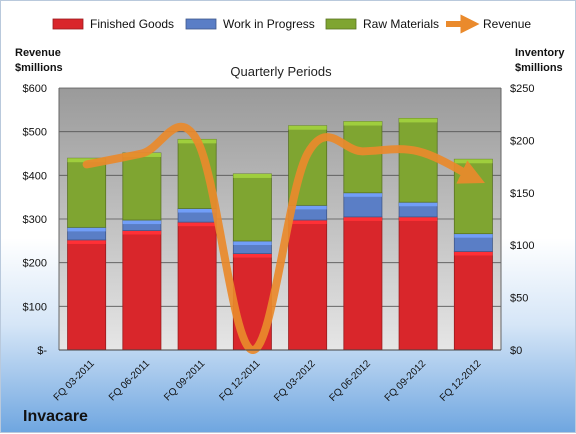 Image resolution: width=576 pixels, height=434 pixels. Describe the element at coordinates (295, 381) in the screenshot. I see `x-tick-label: FQ 03-2012` at that location.